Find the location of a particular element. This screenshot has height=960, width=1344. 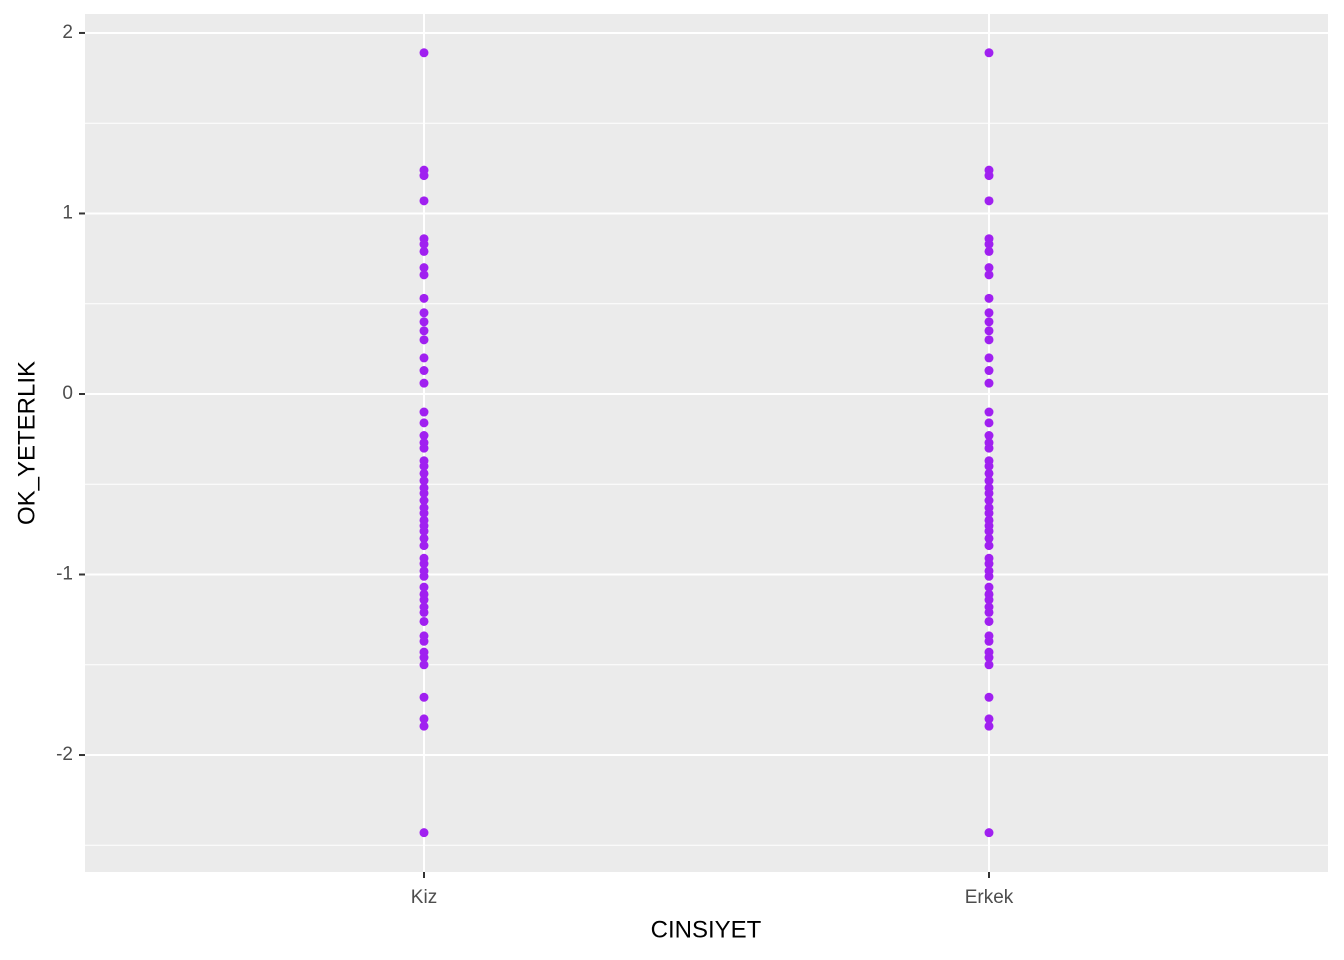

y-tick-label: -1 is located at coordinates (64, 574).